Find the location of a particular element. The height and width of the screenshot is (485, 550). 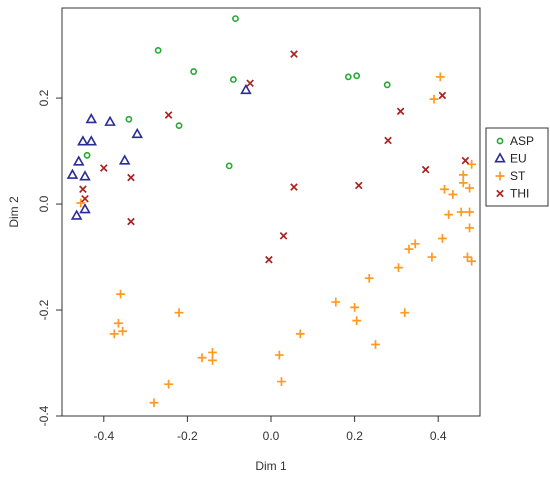

legend-box is located at coordinates (517, 167).